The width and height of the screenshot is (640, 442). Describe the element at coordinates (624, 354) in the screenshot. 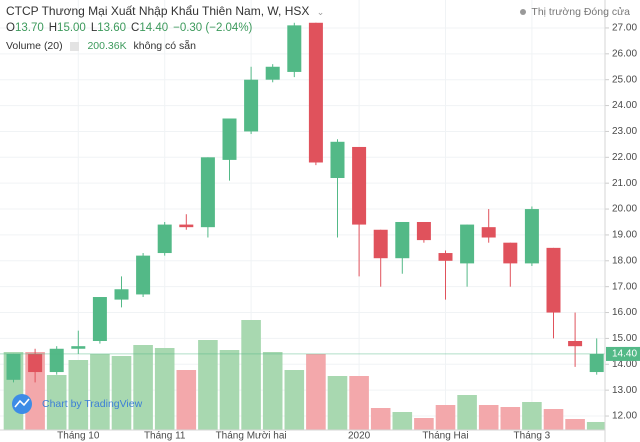

I see `last-price-label: 14.40` at that location.